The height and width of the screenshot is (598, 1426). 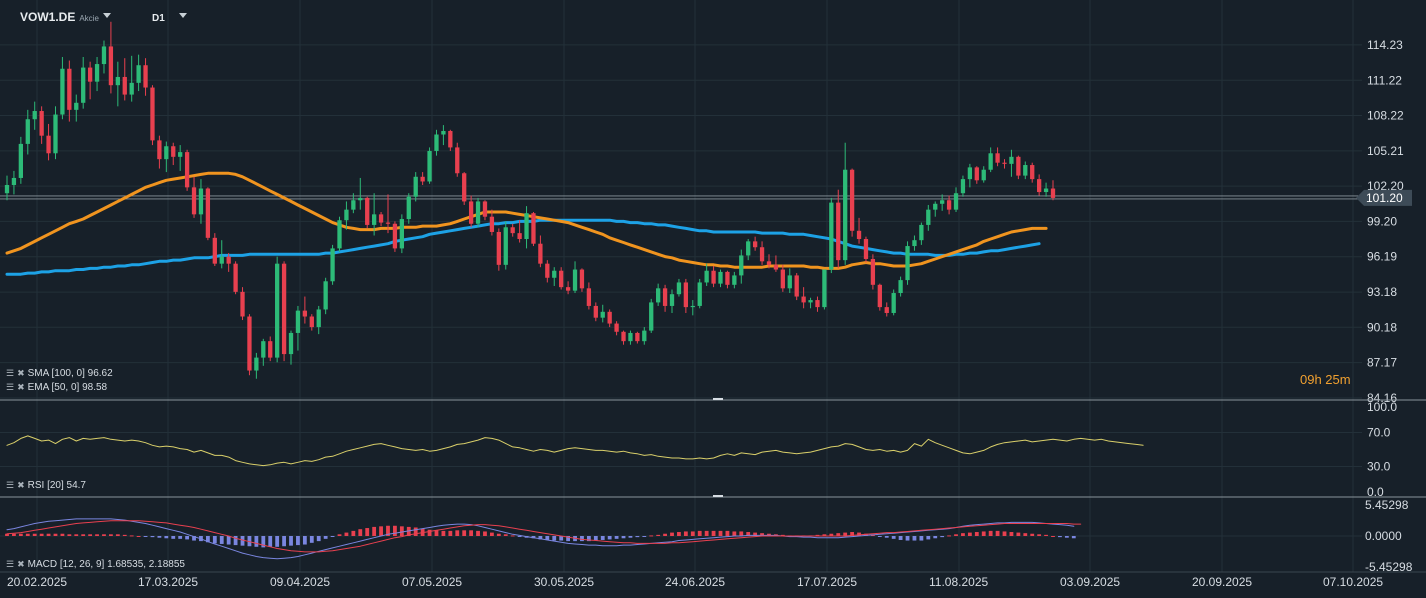 What do you see at coordinates (107, 15) in the screenshot?
I see `symbol-dropdown-icon` at bounding box center [107, 15].